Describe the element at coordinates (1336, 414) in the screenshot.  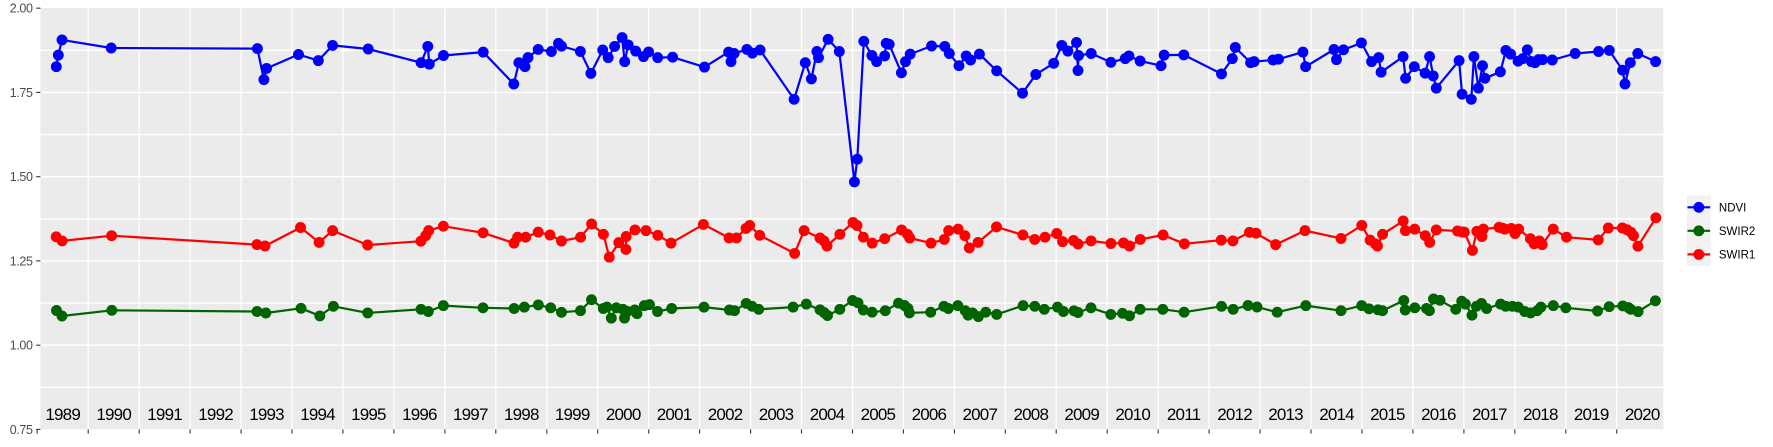
I see `svg-text: 2014` at that location.